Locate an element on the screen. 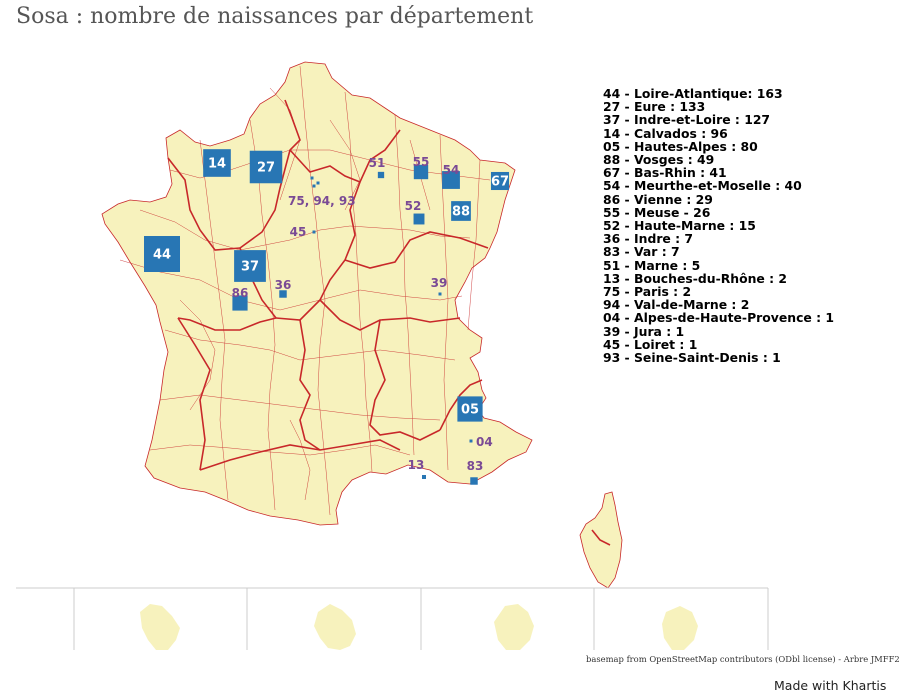  symbol-label-54: 54 is located at coordinates (451, 170).